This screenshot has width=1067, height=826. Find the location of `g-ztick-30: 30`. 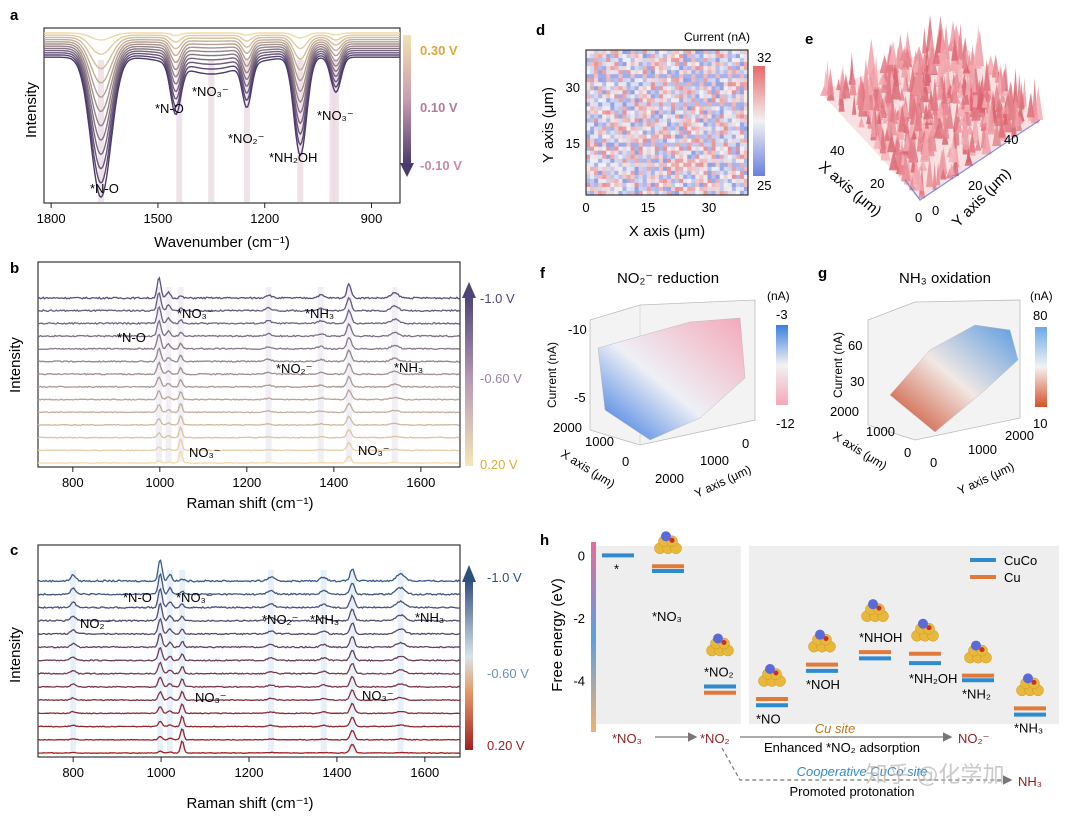

g-ztick-30: 30 is located at coordinates (857, 381).